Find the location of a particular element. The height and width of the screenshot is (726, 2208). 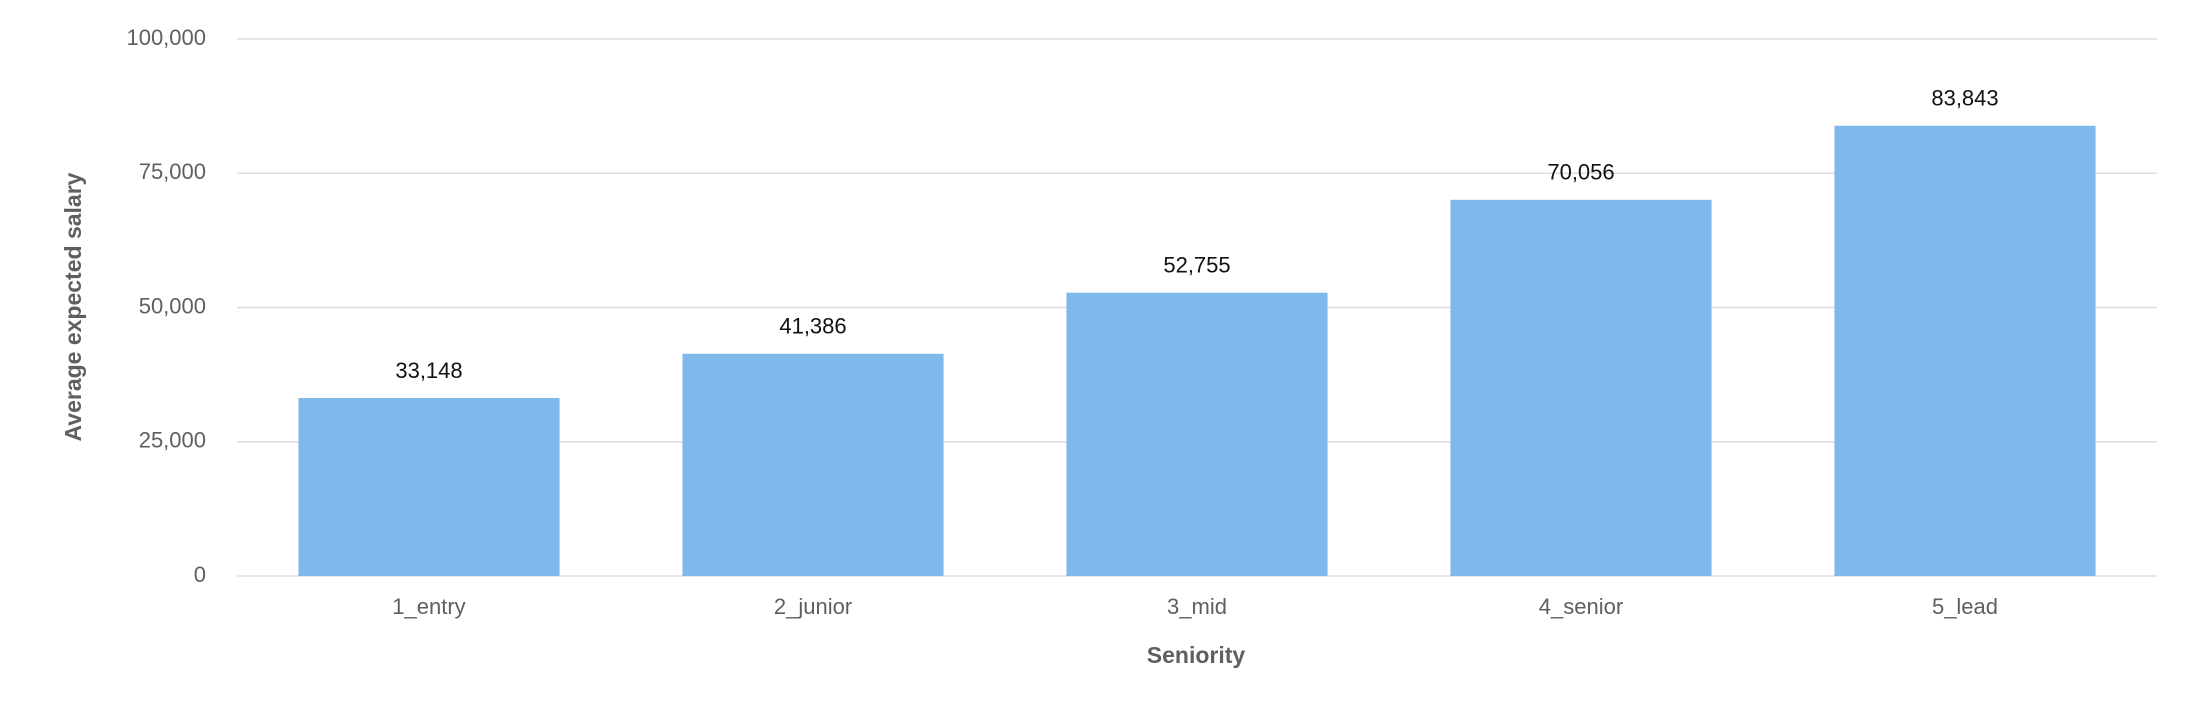

y-tick-label: 25,000 is located at coordinates (172, 440).